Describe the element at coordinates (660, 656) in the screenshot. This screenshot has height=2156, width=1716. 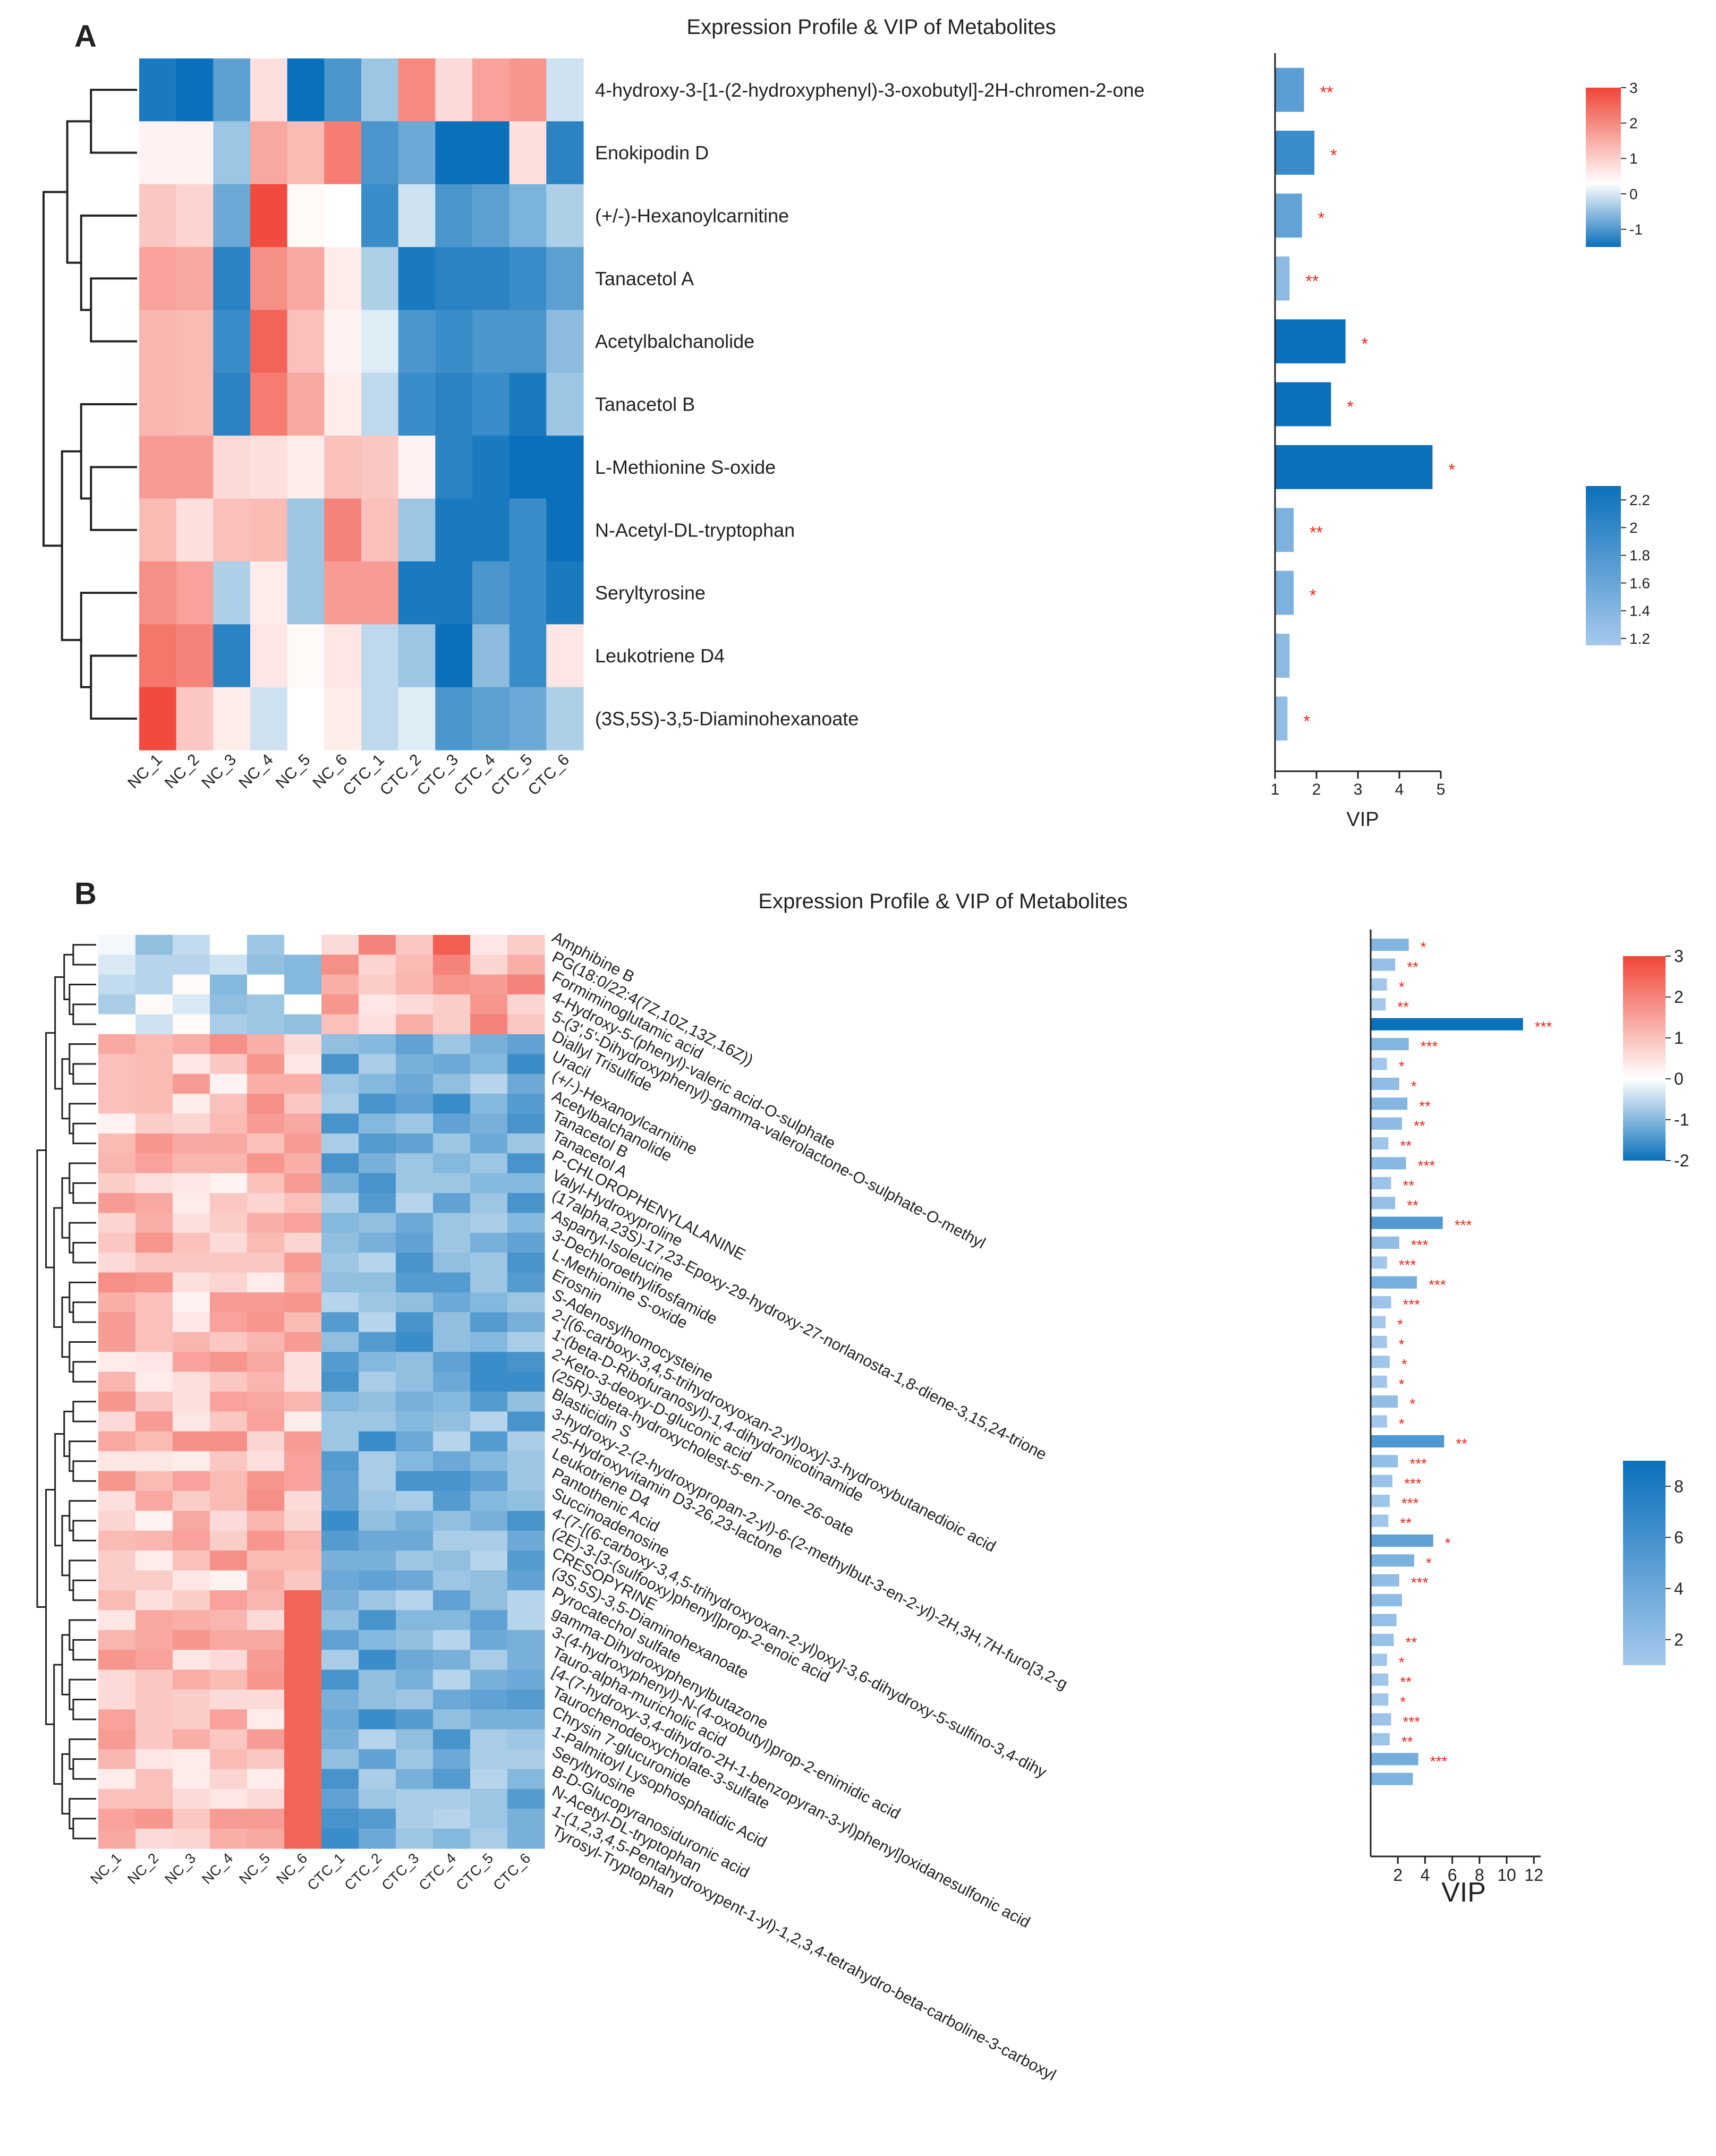
I see `metabolite-label: Leukotriene D4` at that location.